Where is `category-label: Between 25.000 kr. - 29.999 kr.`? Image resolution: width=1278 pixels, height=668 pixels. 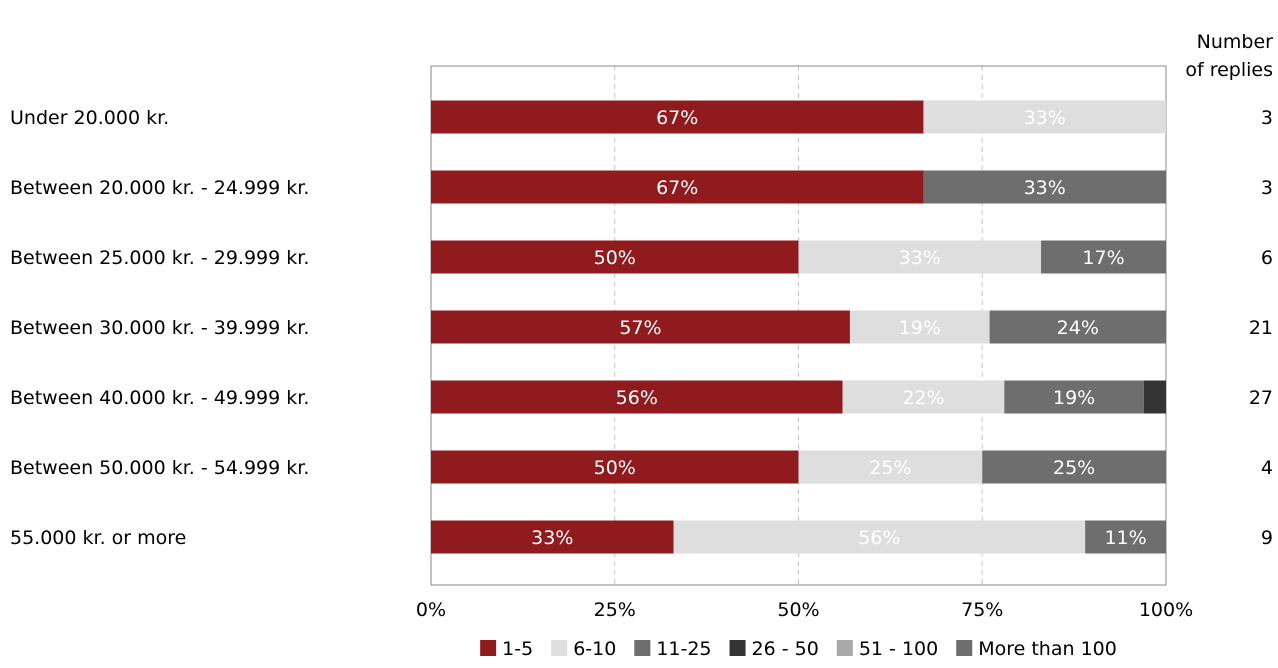
category-label: Between 25.000 kr. - 29.999 kr. is located at coordinates (159, 258).